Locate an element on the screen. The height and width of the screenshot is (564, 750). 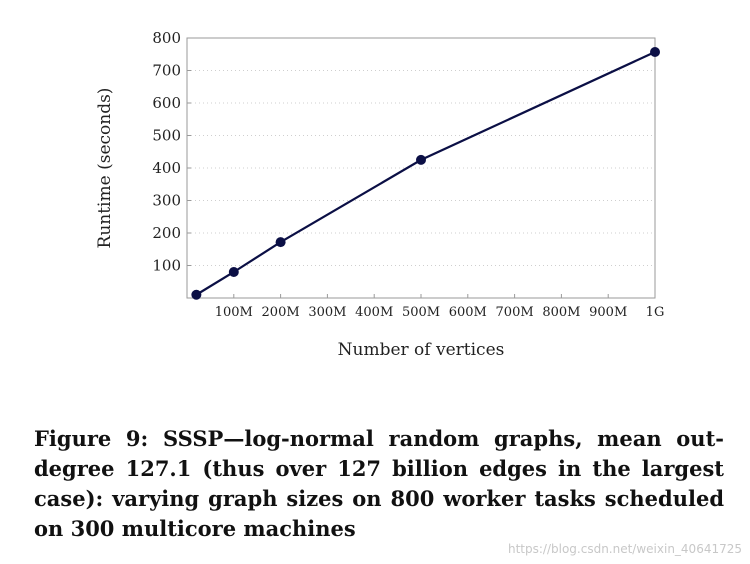
x-axis-ticks: 100M 200M 300M 400M 500M 600M 700M 800M 900M 1G is located at coordinates (440, 307).